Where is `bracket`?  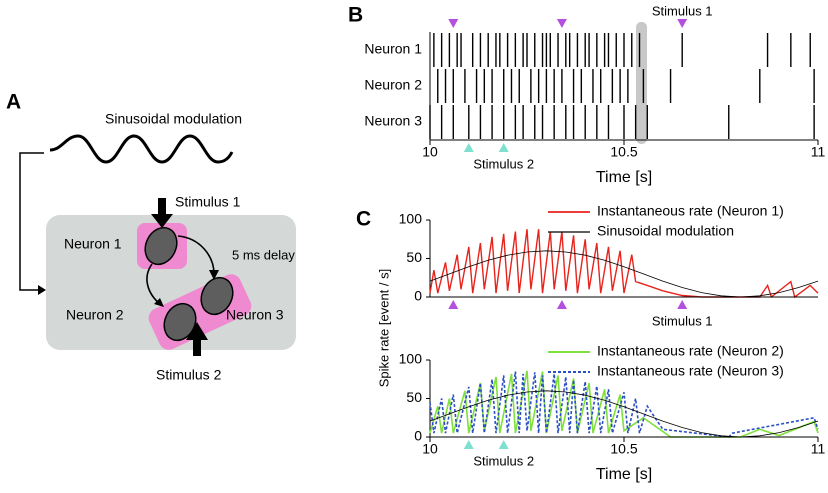 bracket is located at coordinates (31, 221).